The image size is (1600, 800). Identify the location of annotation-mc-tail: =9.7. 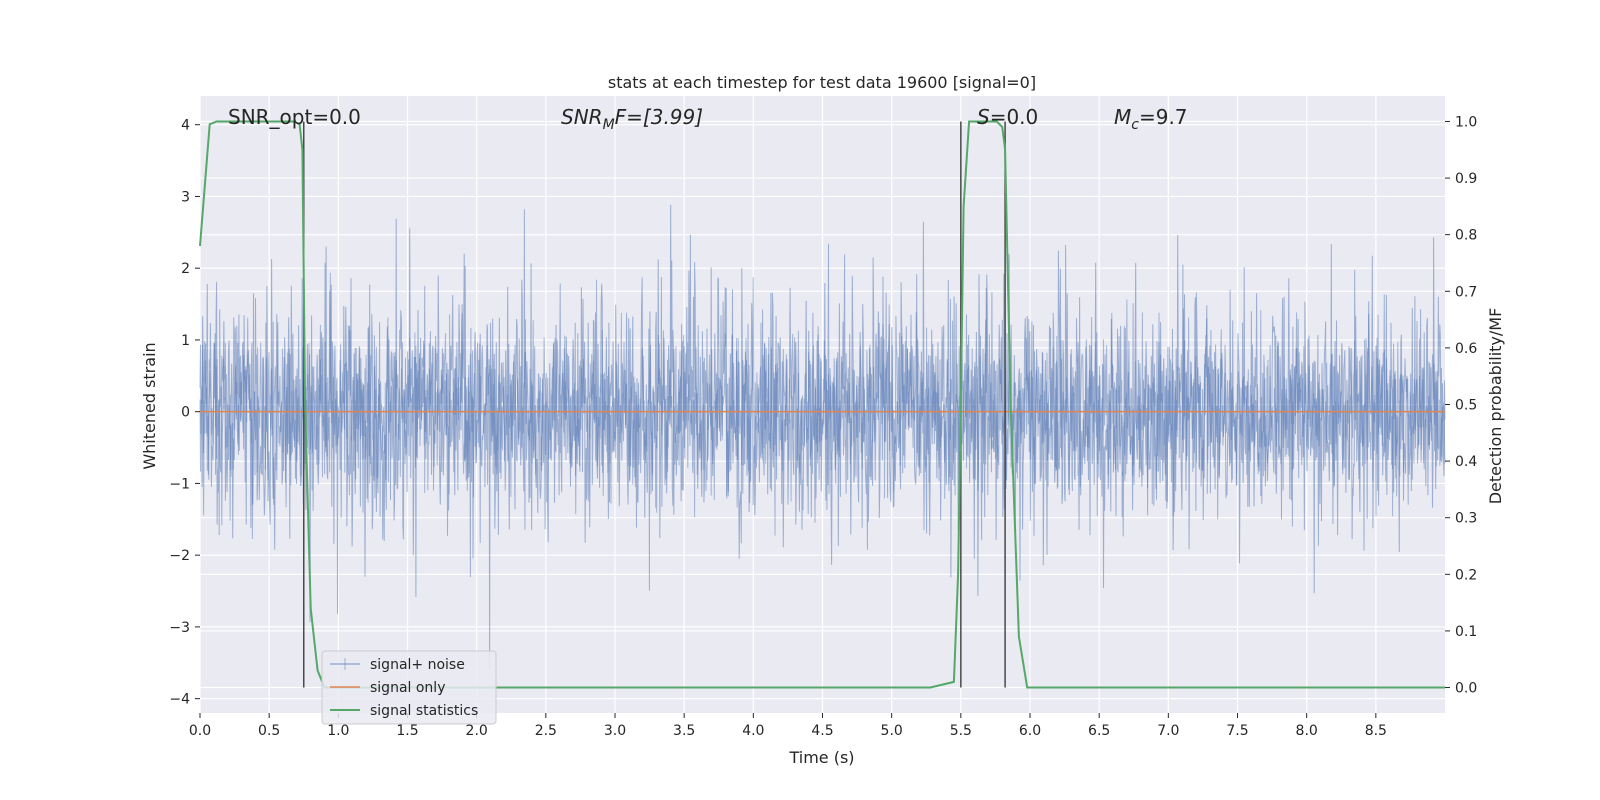
(1163, 117).